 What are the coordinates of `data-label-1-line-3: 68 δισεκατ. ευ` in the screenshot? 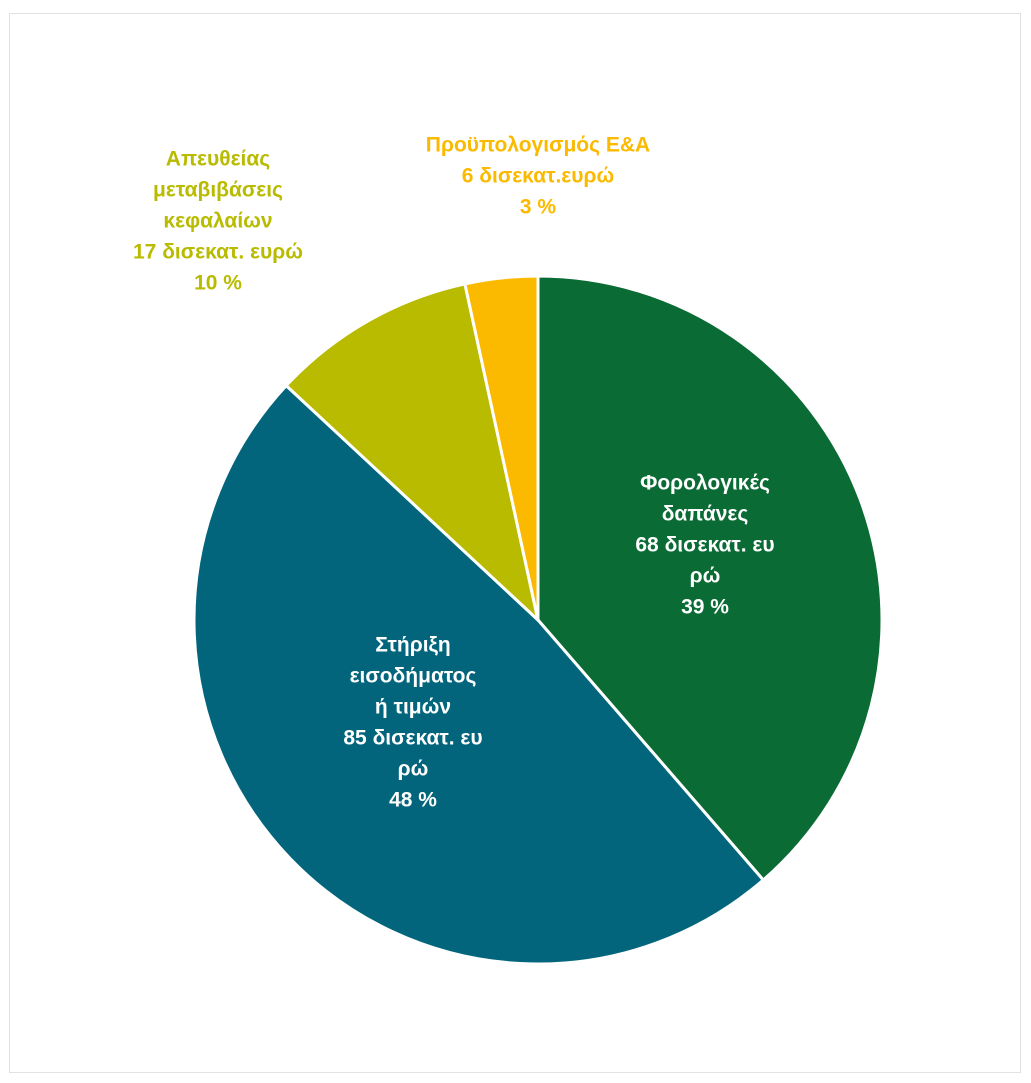 It's located at (704, 545).